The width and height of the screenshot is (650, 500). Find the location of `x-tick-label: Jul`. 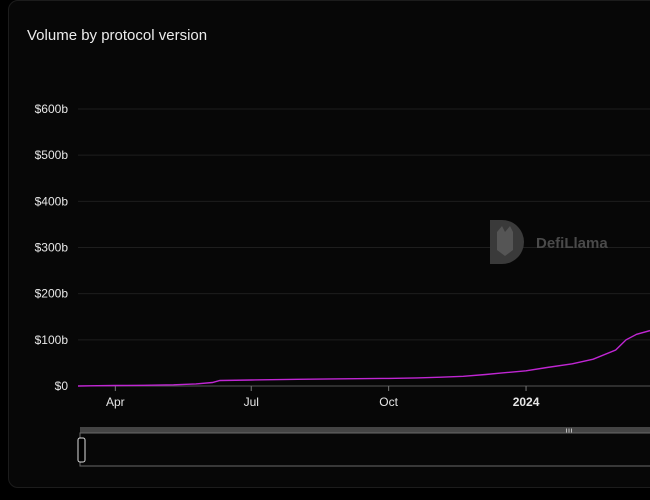

x-tick-label: Jul is located at coordinates (251, 402).